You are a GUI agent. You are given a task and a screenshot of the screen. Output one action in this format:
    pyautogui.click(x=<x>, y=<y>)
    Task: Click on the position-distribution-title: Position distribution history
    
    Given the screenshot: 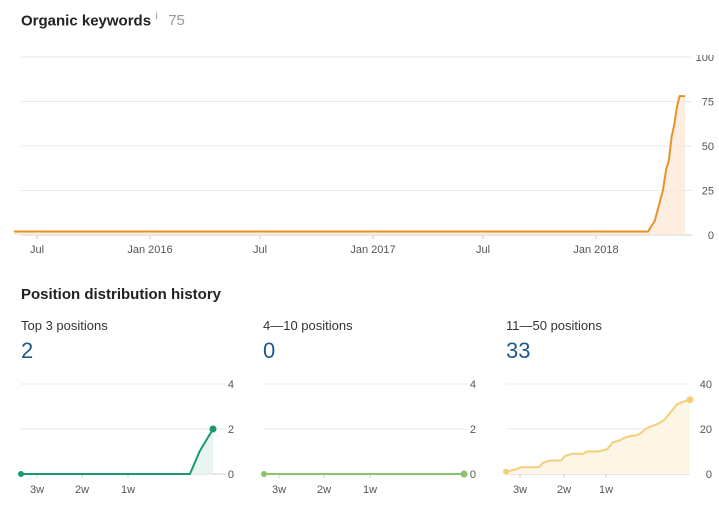 What is the action you would take?
    pyautogui.click(x=121, y=294)
    